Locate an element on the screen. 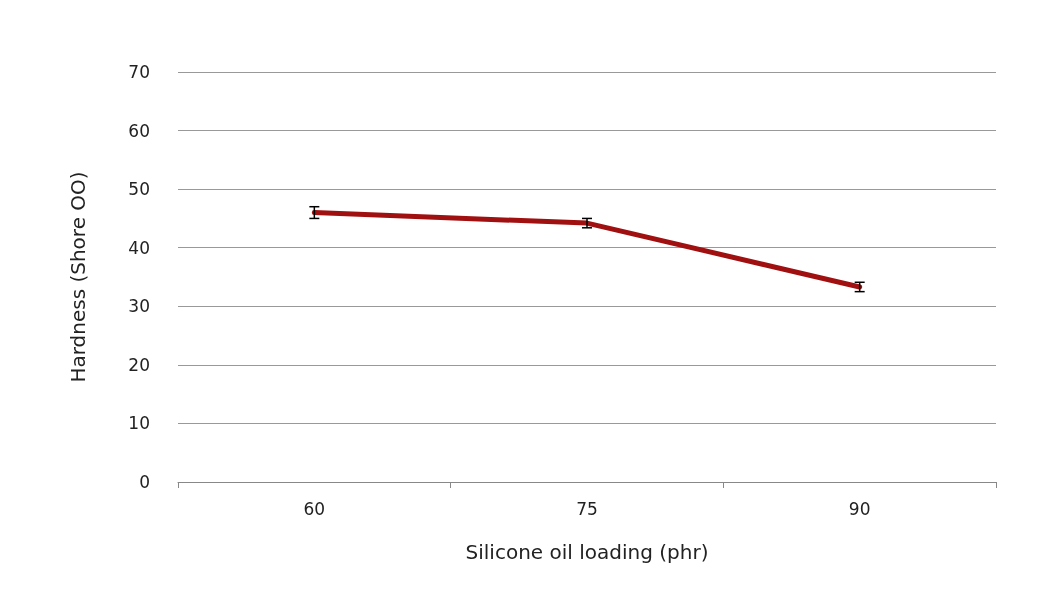 This screenshot has height=608, width=1058. y-tick-label: 70 is located at coordinates (139, 72).